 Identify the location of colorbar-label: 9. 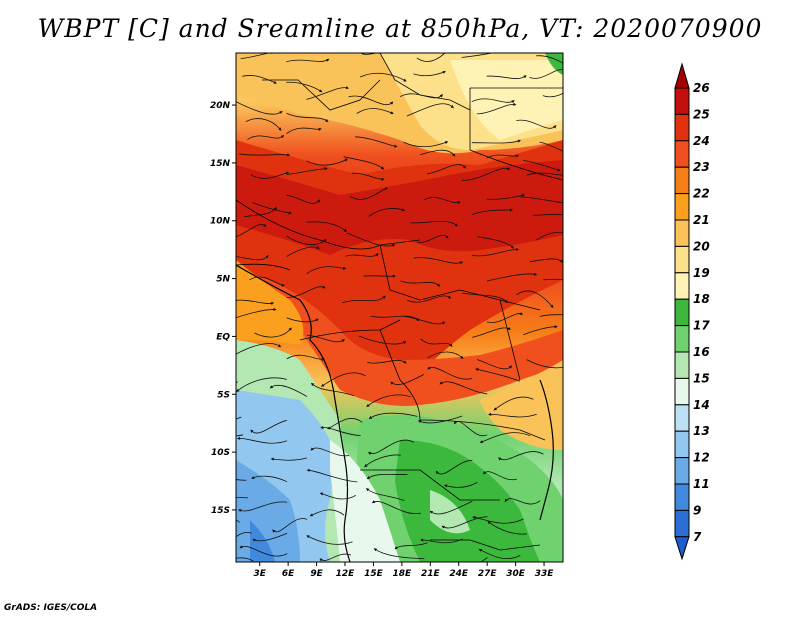
(697, 510).